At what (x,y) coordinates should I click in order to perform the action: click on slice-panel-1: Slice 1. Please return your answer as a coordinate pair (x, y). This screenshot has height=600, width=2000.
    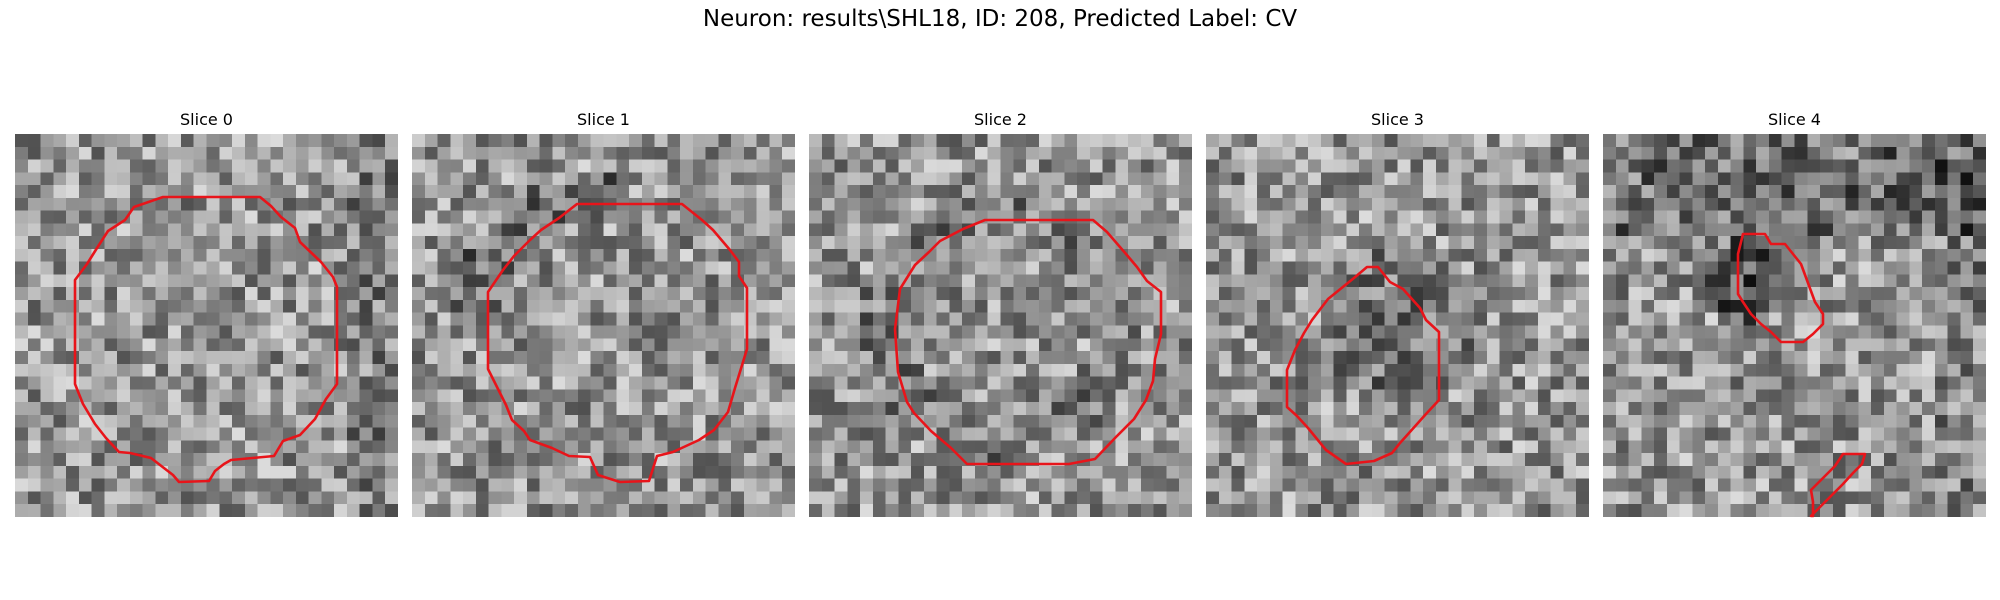
    Looking at the image, I should click on (603, 312).